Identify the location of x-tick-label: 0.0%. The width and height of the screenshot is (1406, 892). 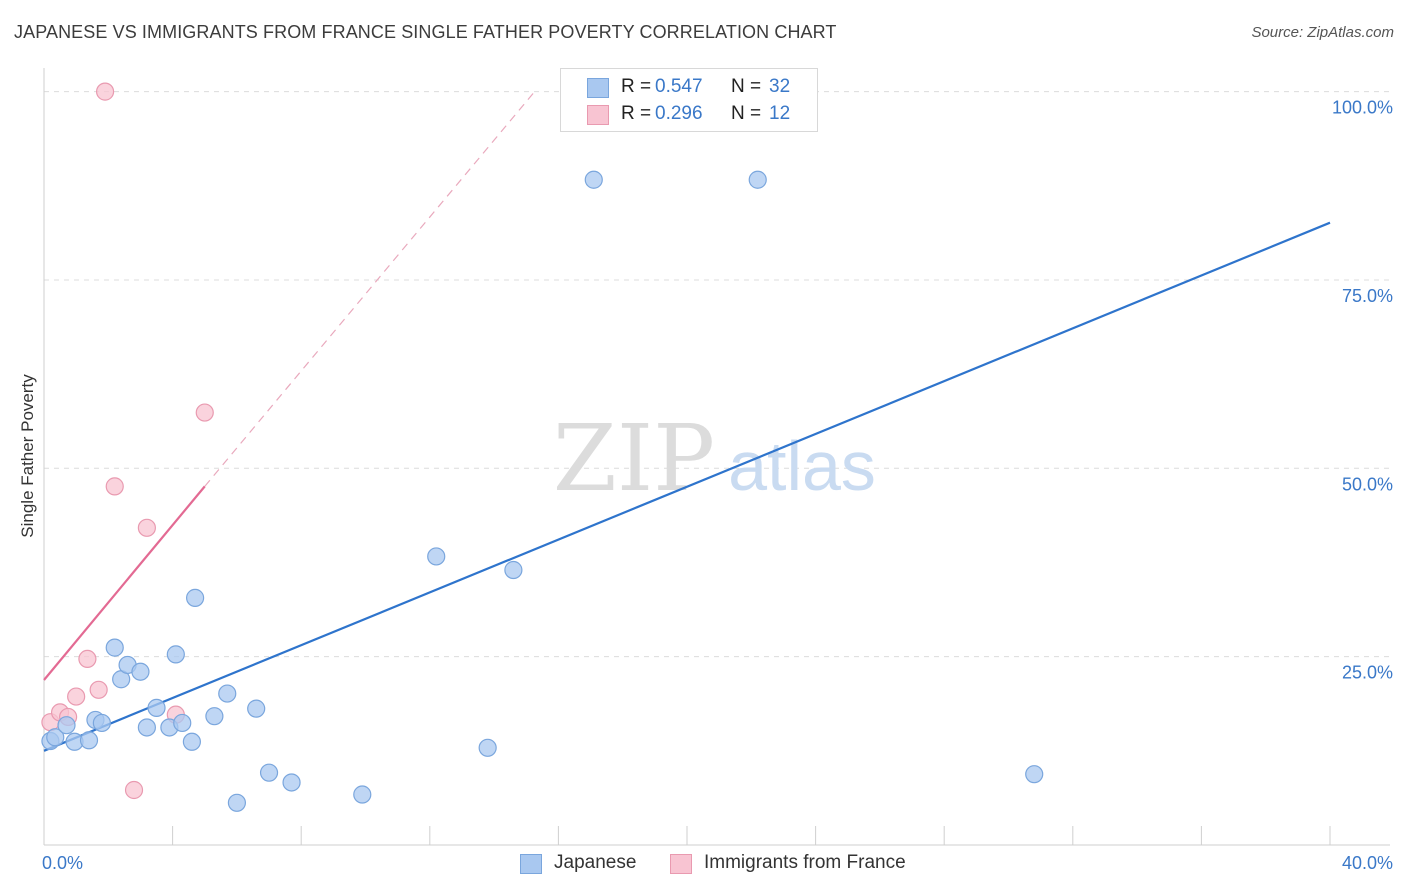
(62, 863).